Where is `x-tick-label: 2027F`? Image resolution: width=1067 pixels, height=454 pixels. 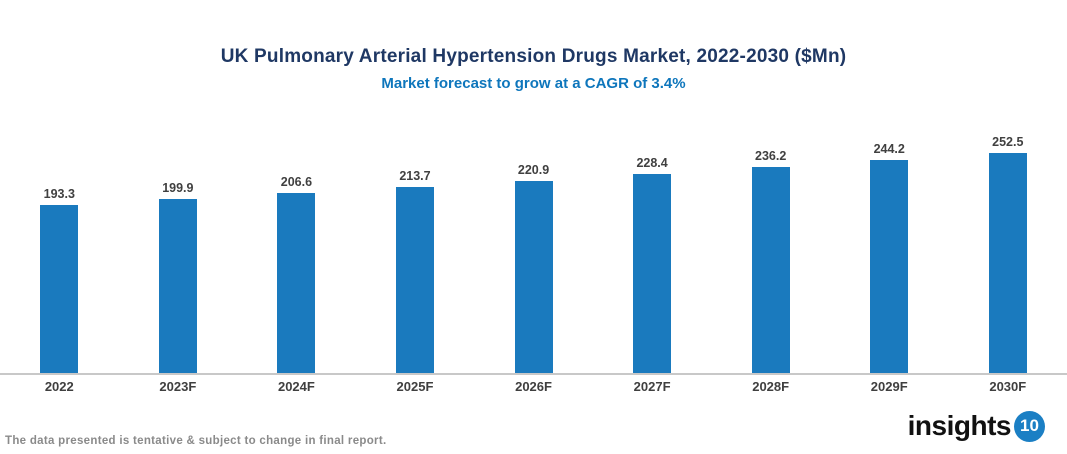
x-tick-label: 2027F is located at coordinates (652, 386).